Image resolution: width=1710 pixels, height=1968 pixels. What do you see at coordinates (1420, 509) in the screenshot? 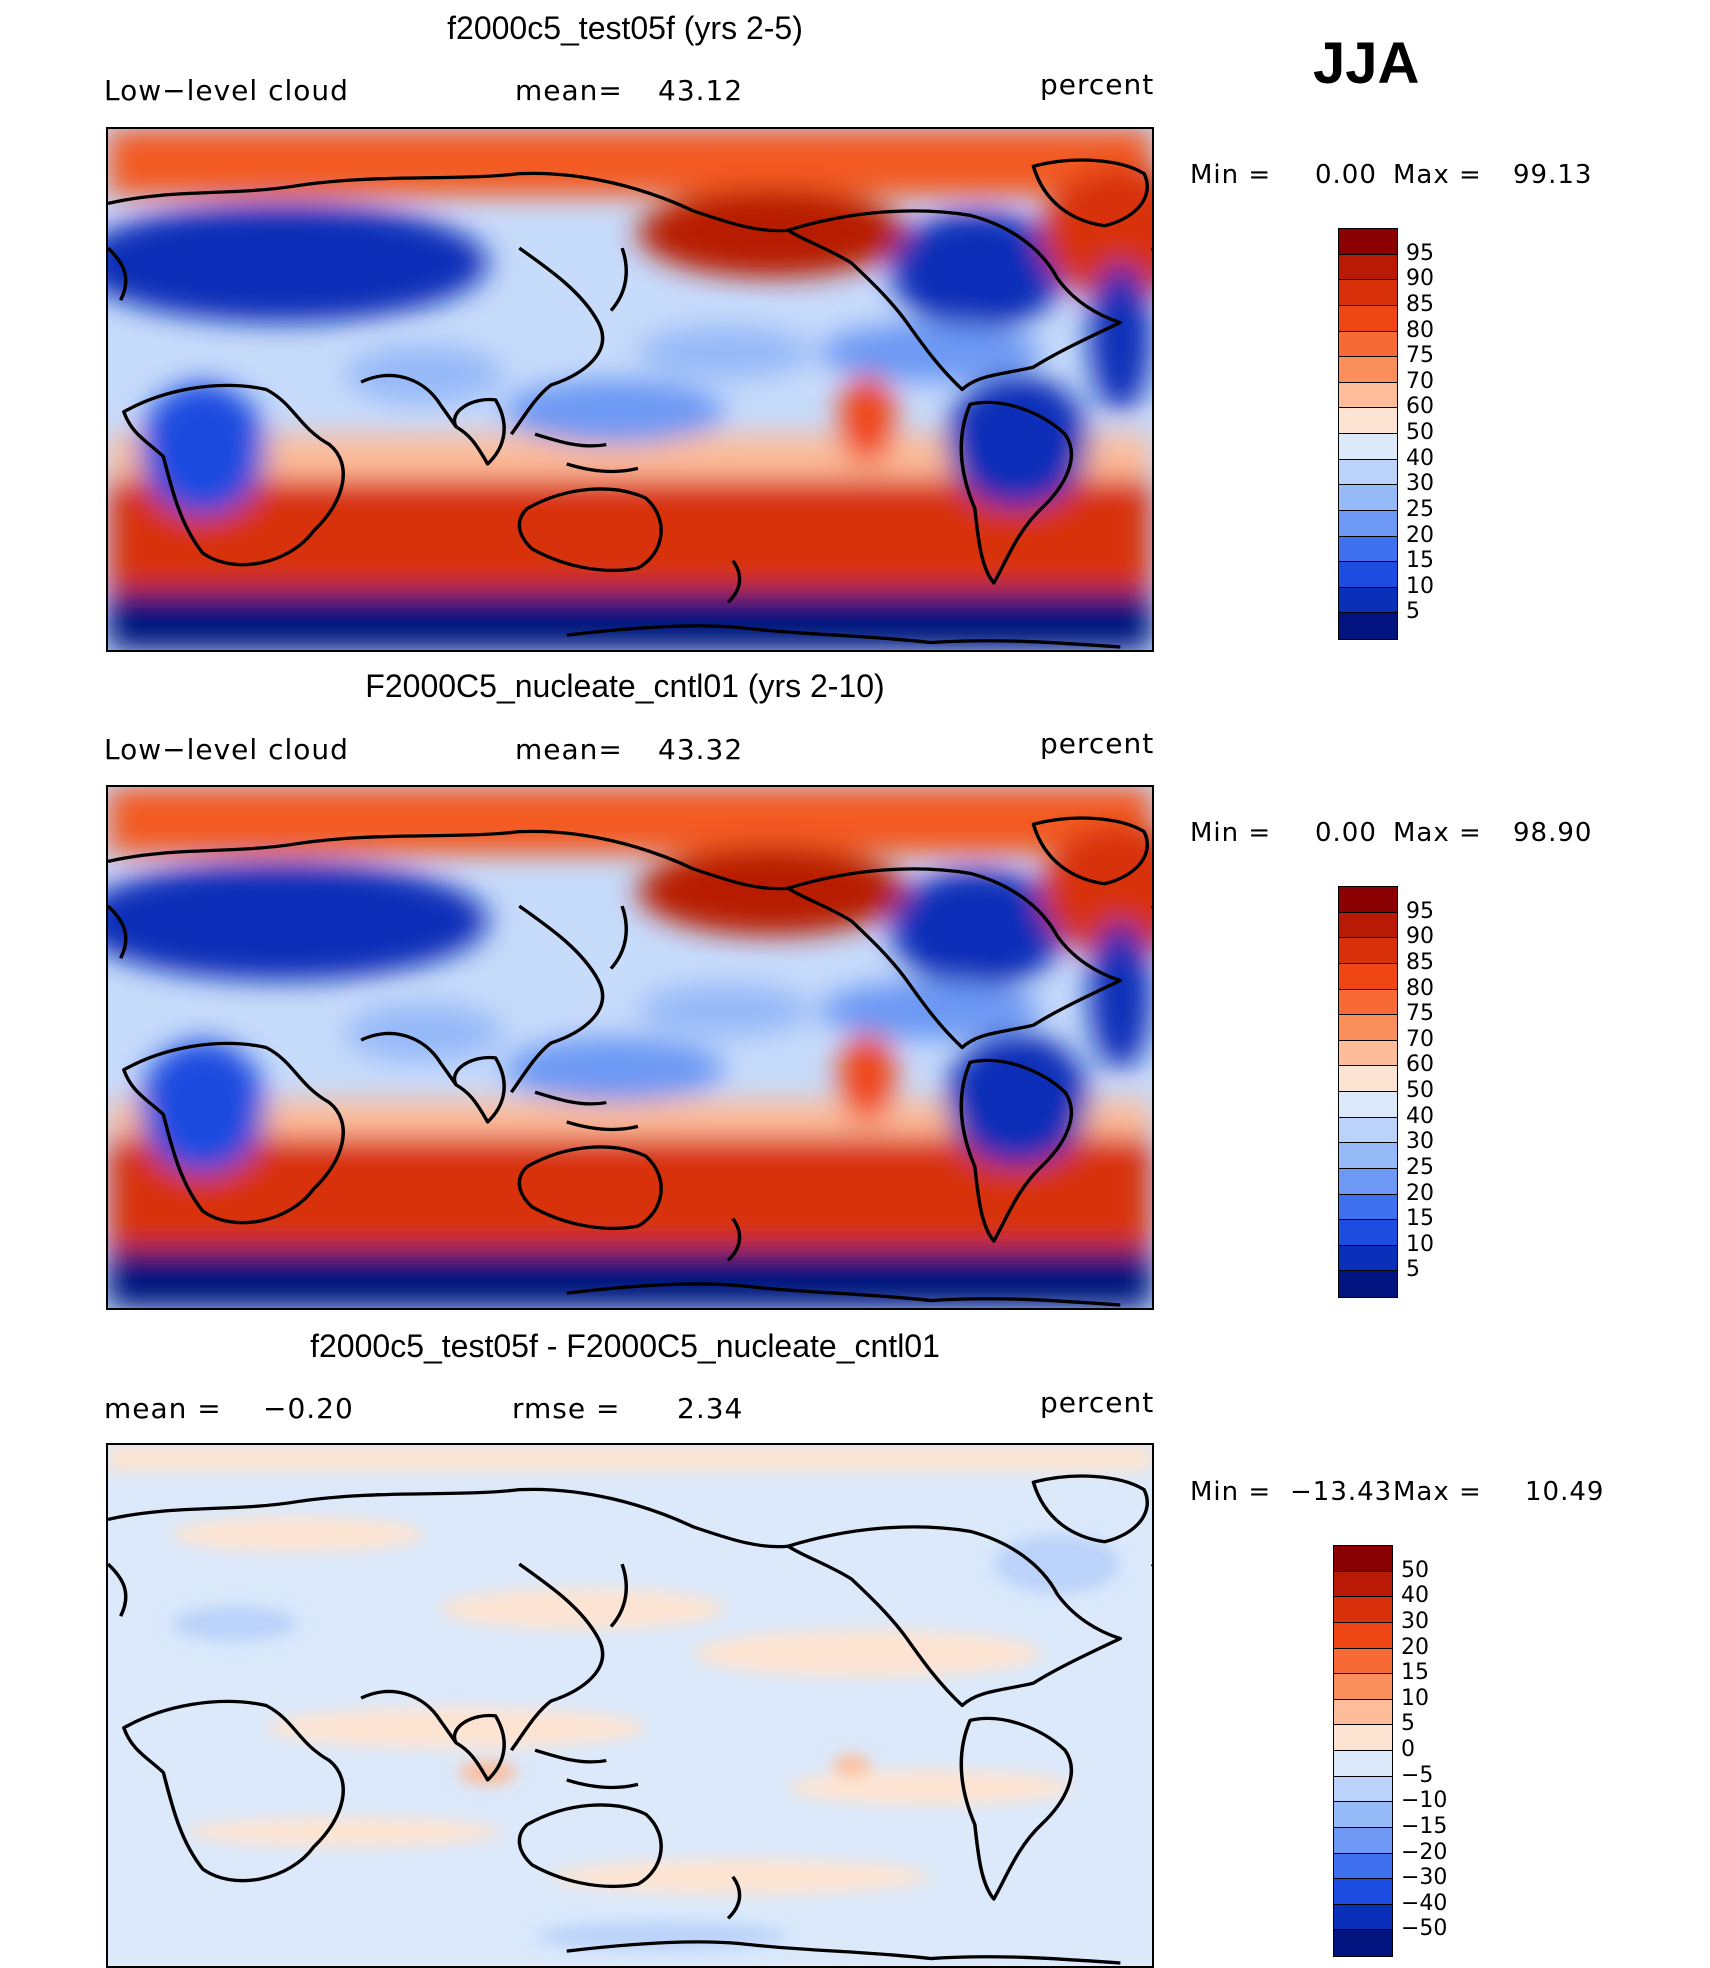
I see `colorbar-tick-label: 25` at bounding box center [1420, 509].